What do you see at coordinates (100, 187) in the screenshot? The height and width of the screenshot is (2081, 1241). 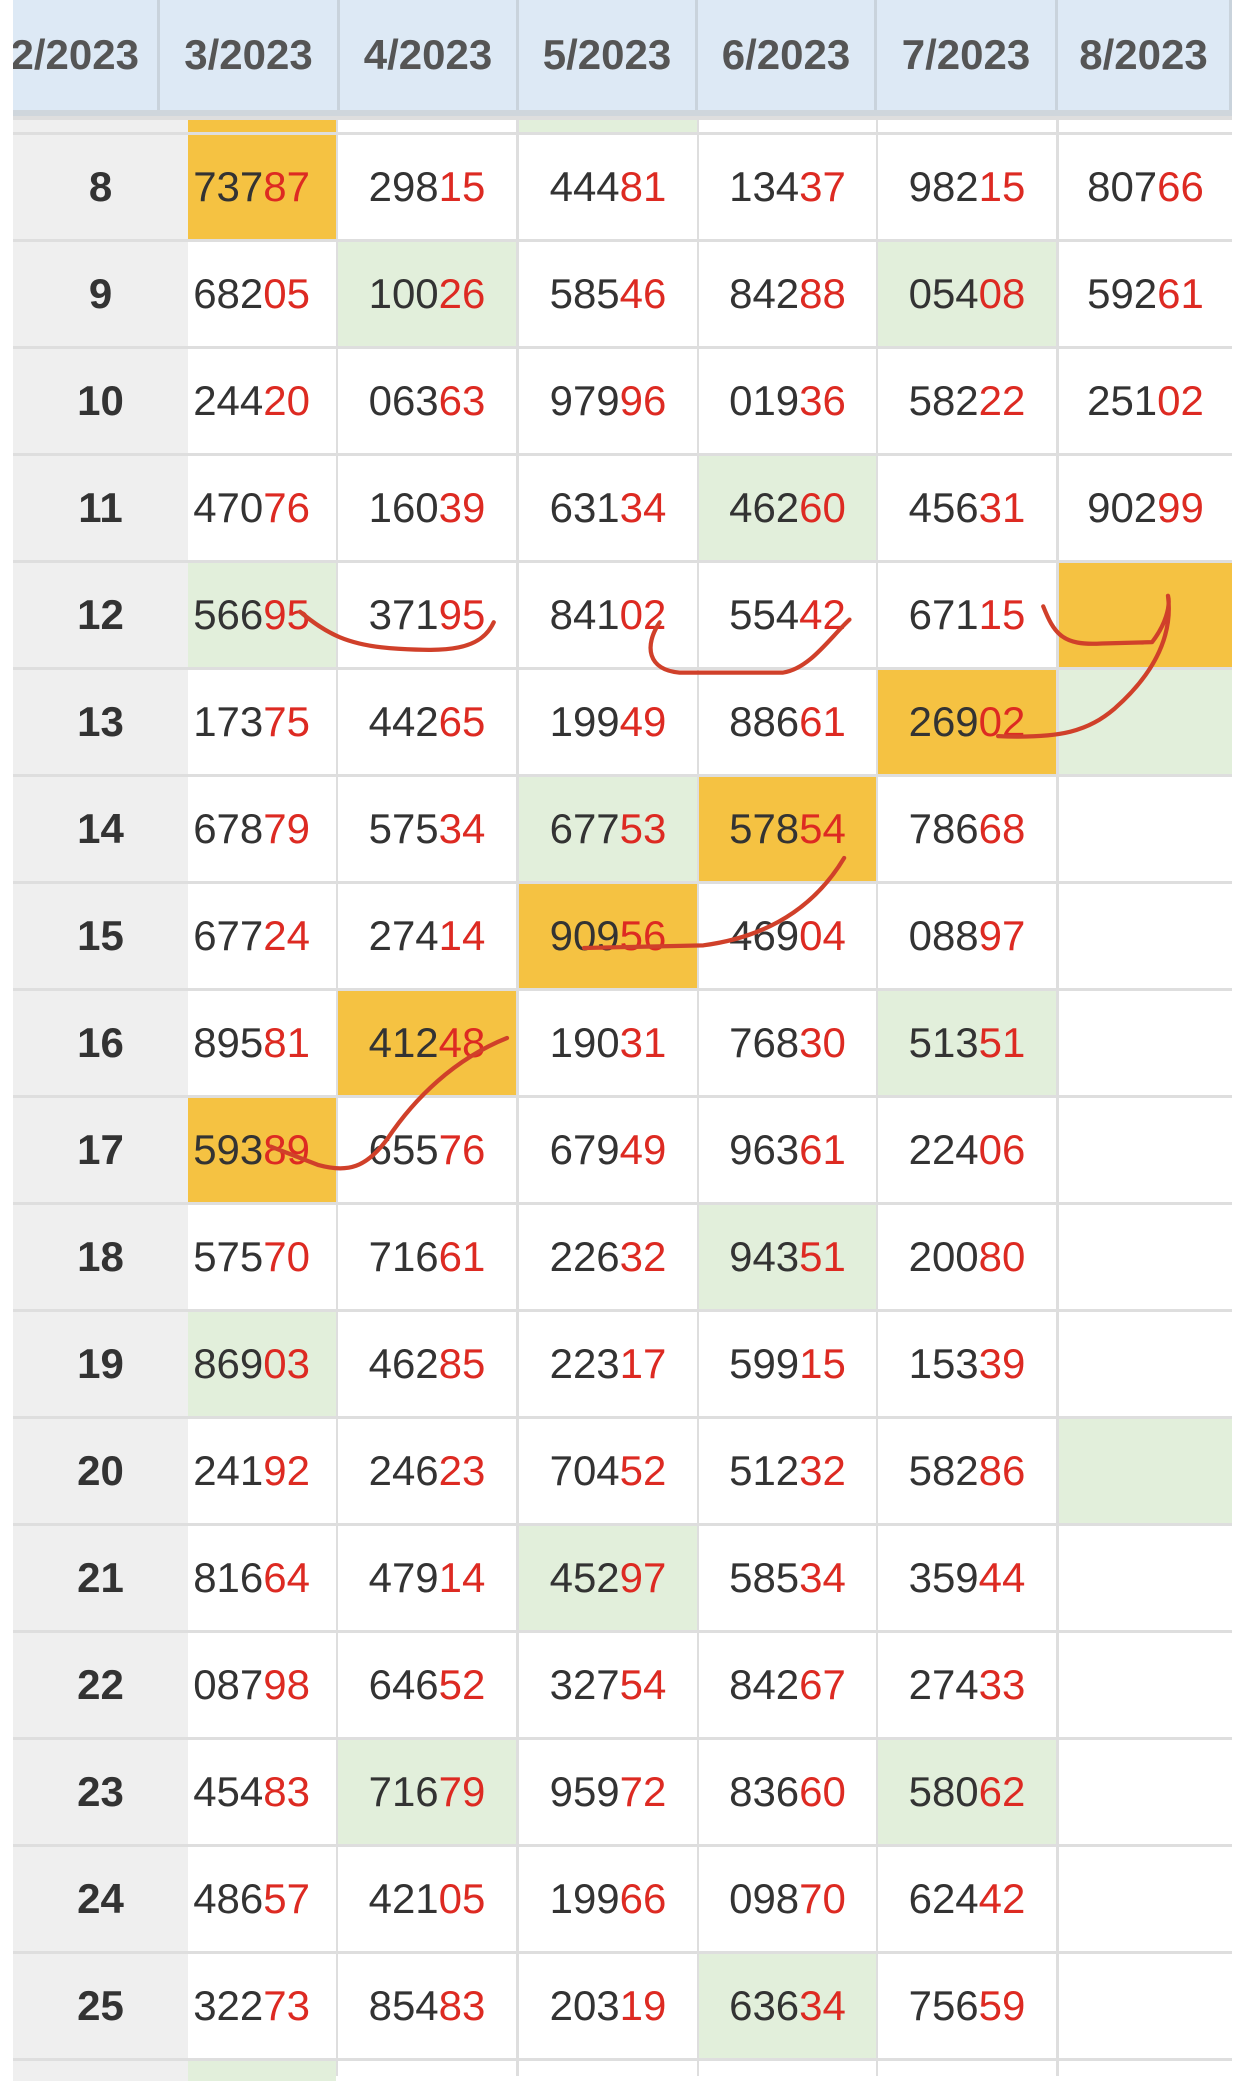 I see `day-label: 8` at bounding box center [100, 187].